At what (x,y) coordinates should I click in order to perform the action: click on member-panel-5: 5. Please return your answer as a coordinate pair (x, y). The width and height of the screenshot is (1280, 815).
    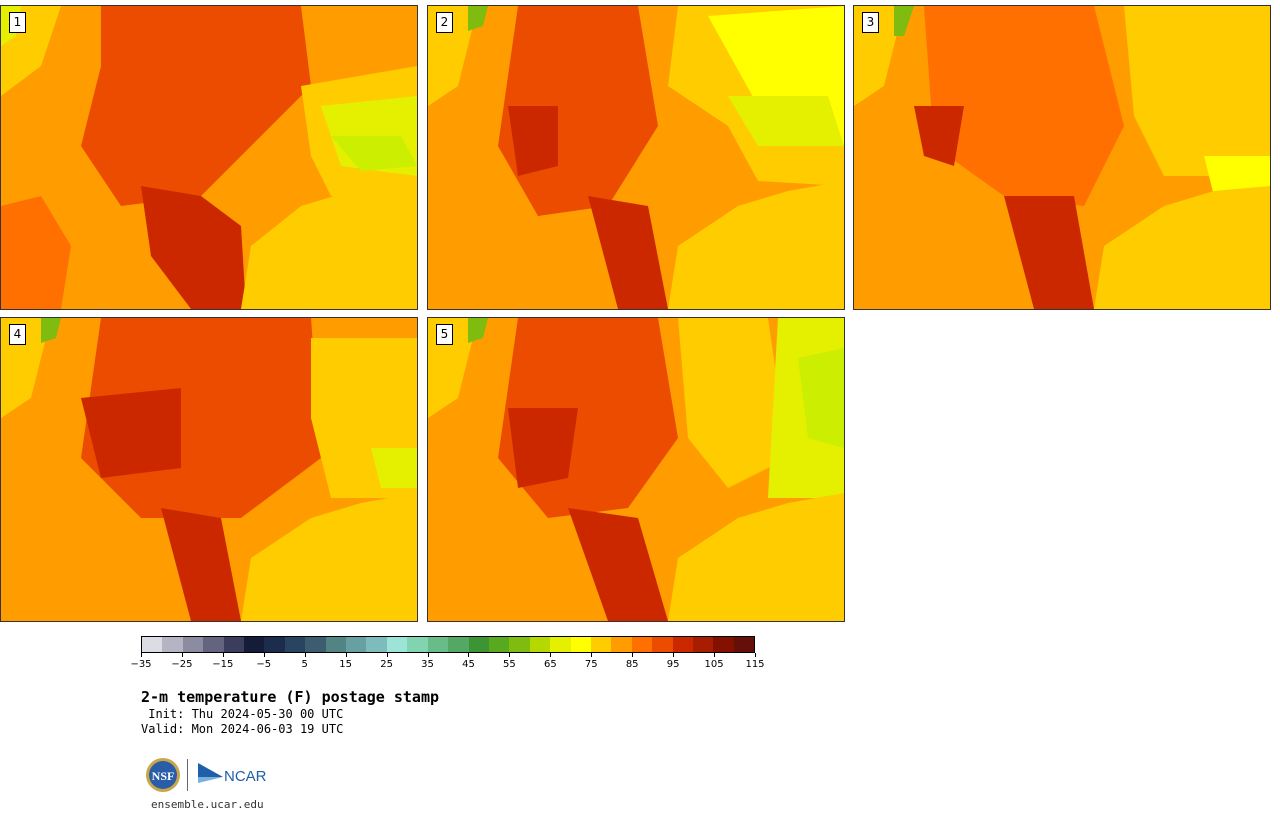
    Looking at the image, I should click on (636, 469).